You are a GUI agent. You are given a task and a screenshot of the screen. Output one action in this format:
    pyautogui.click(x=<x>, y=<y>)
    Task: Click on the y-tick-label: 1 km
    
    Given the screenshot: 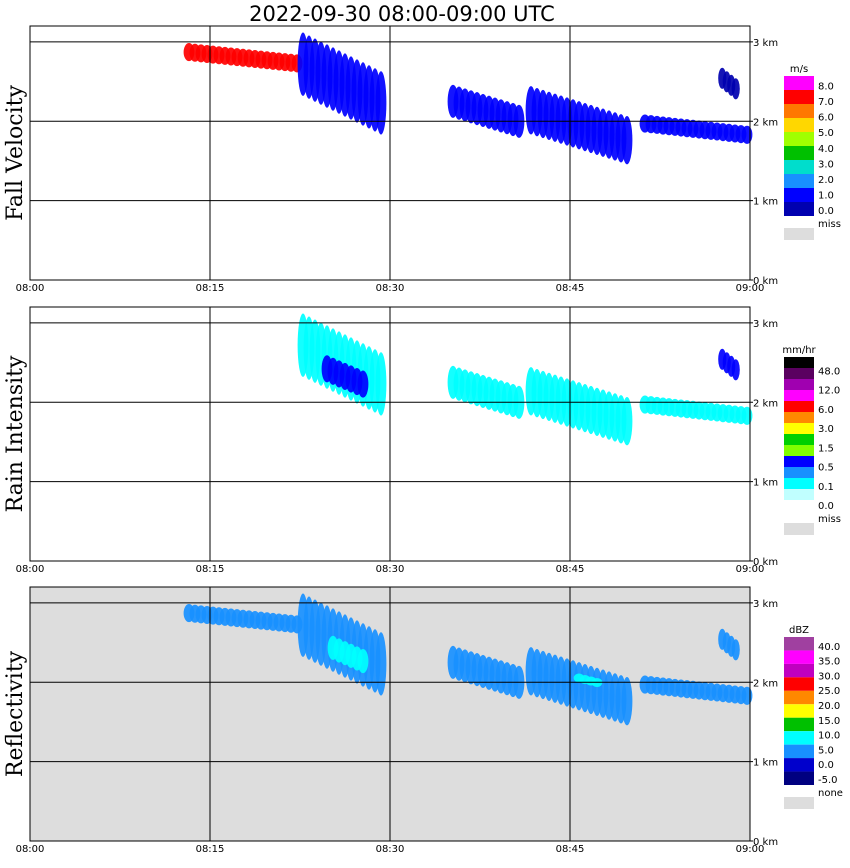 What is the action you would take?
    pyautogui.click(x=765, y=202)
    